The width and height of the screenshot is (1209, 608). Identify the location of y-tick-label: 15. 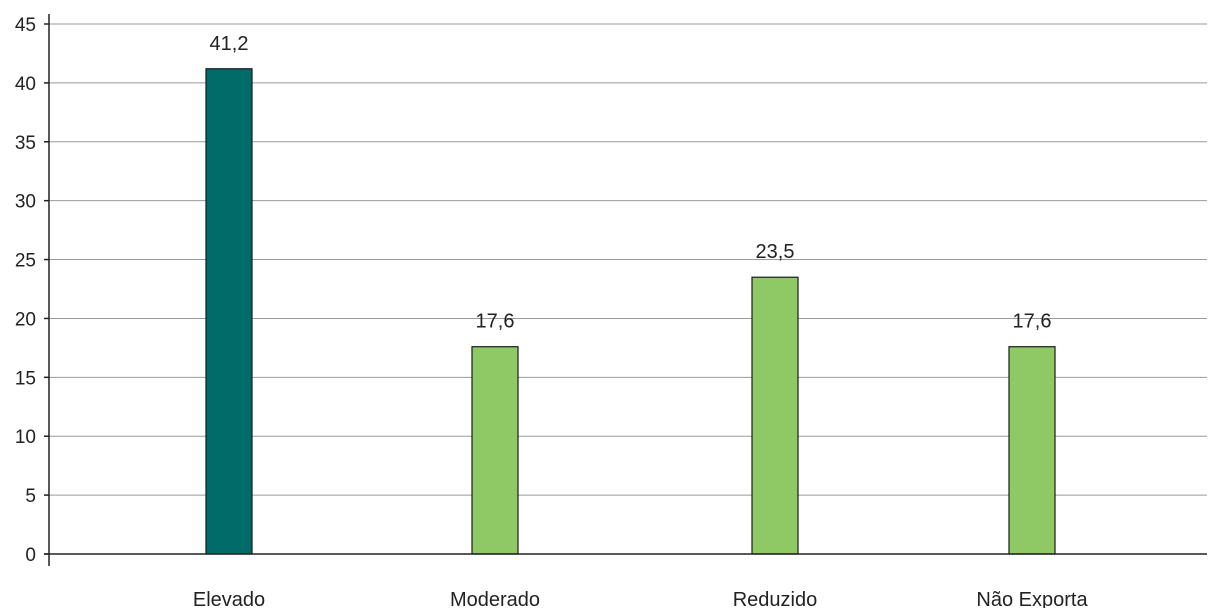
(25, 378).